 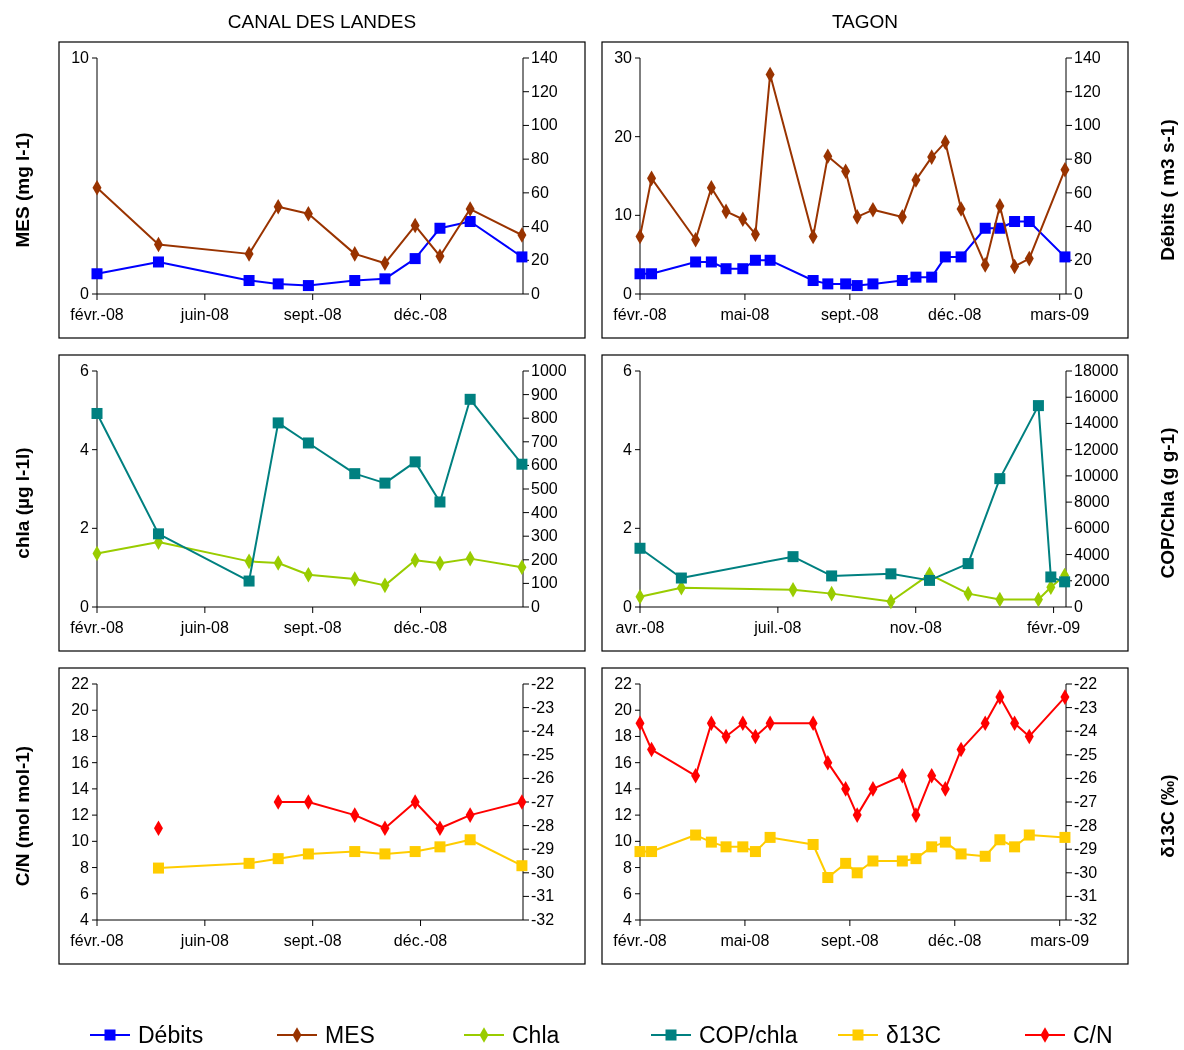 What do you see at coordinates (549, 370) in the screenshot?
I see `y2-tick-label: 1000` at bounding box center [549, 370].